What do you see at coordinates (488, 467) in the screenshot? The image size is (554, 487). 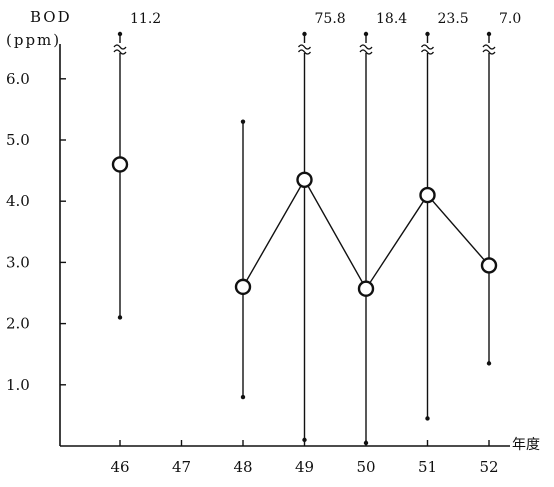 I see `x-tick-label: 52` at bounding box center [488, 467].